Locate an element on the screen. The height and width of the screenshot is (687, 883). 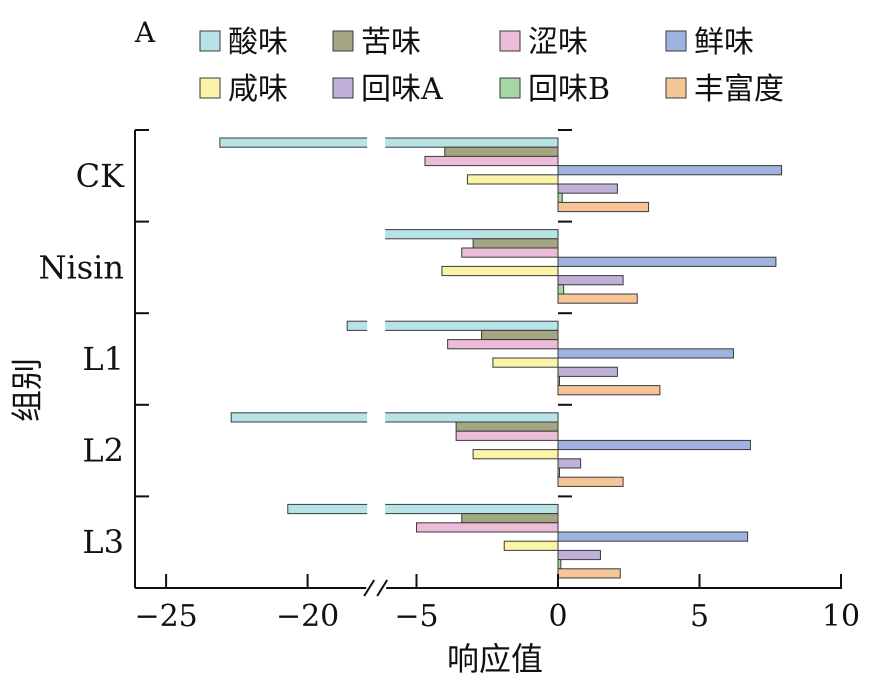
category-label-nisin: Nisin is located at coordinates (82, 267).